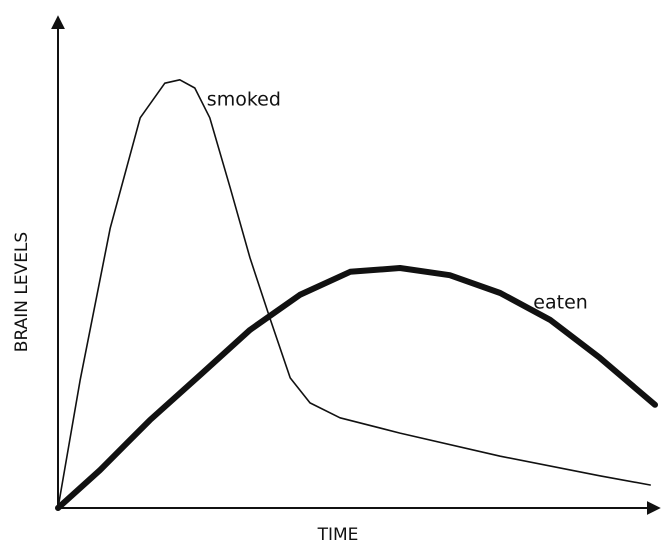 The height and width of the screenshot is (547, 664). What do you see at coordinates (338, 535) in the screenshot?
I see `x-axis-title: TIME` at bounding box center [338, 535].